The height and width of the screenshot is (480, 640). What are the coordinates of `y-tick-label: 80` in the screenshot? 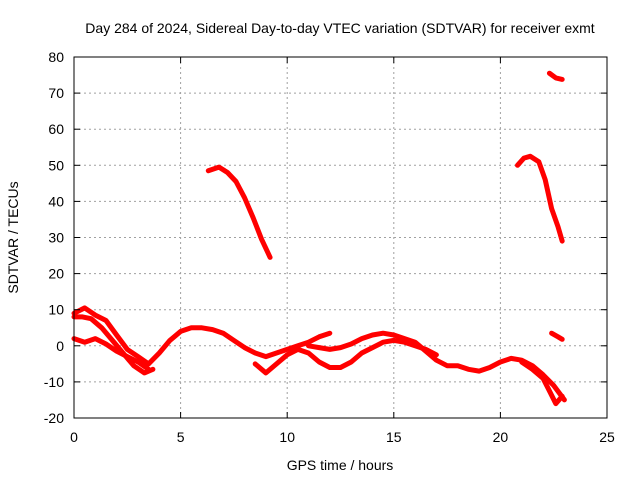 It's located at (56, 57).